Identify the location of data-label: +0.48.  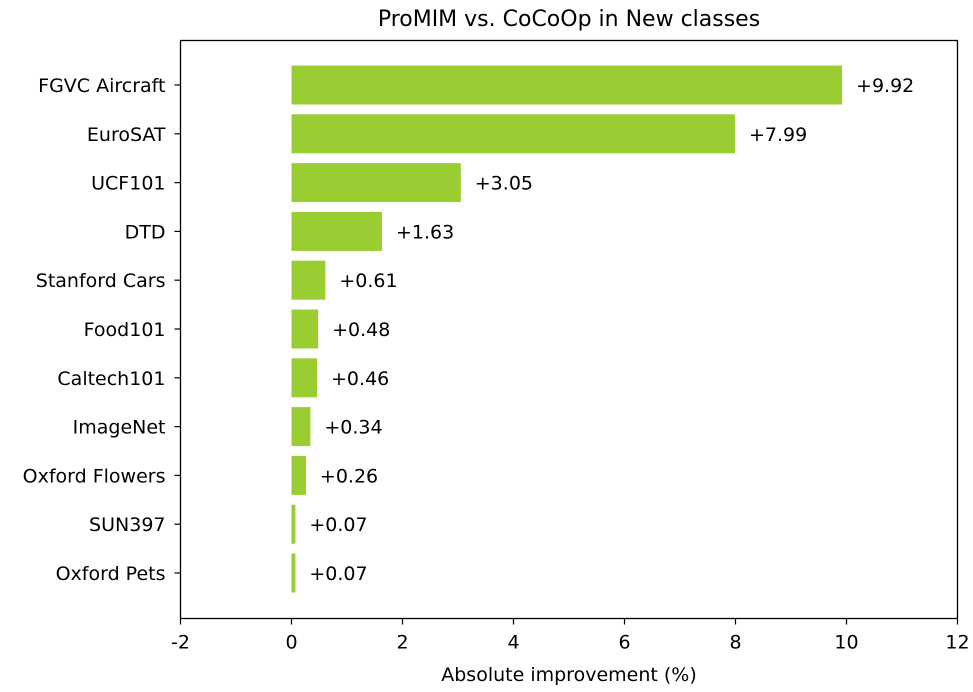
(361, 330).